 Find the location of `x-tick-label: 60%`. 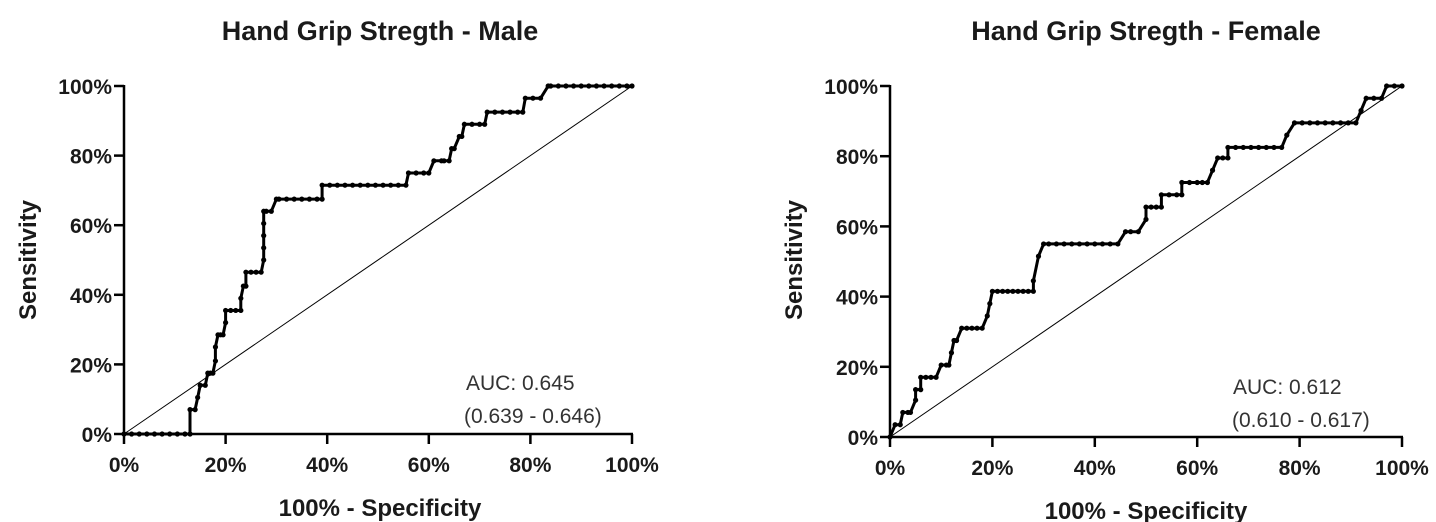

x-tick-label: 60% is located at coordinates (1197, 468).